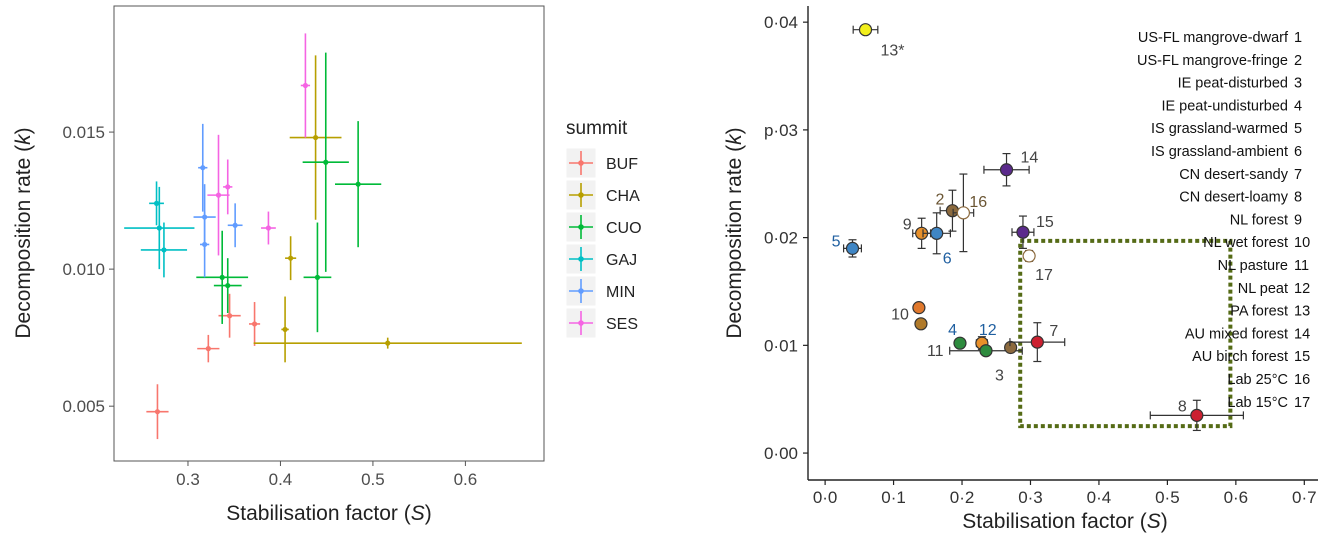 Image resolution: width=1333 pixels, height=535 pixels. Describe the element at coordinates (937, 239) in the screenshot. I see `site-point-4: 6` at that location.